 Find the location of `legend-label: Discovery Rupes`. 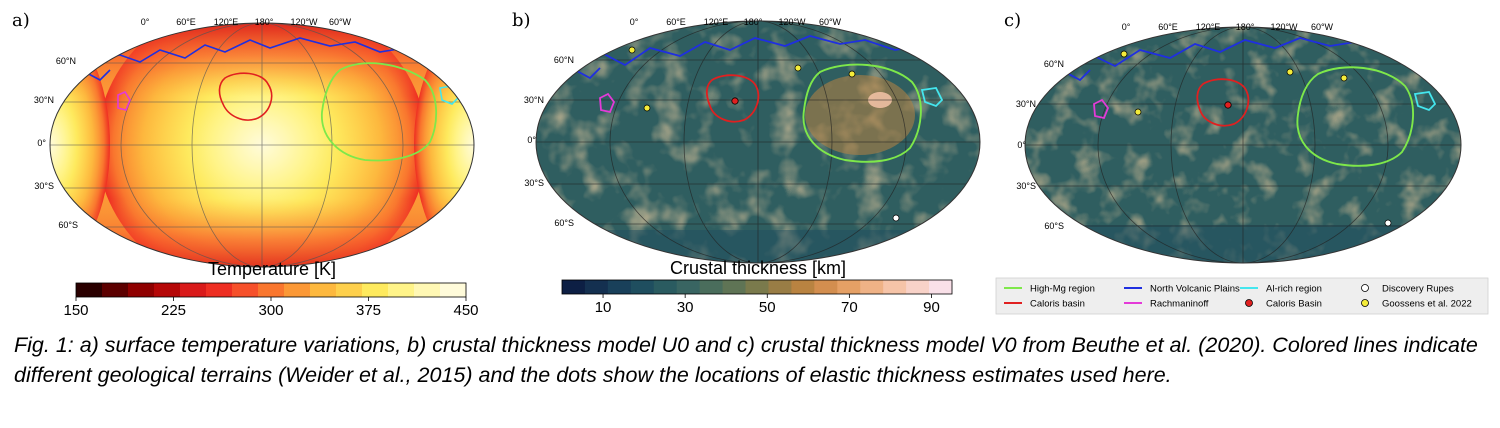

legend-label: Discovery Rupes is located at coordinates (1418, 289).